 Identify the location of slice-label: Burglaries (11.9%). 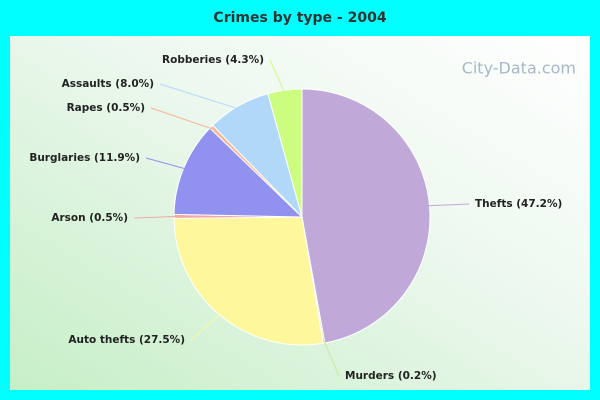
(84, 158).